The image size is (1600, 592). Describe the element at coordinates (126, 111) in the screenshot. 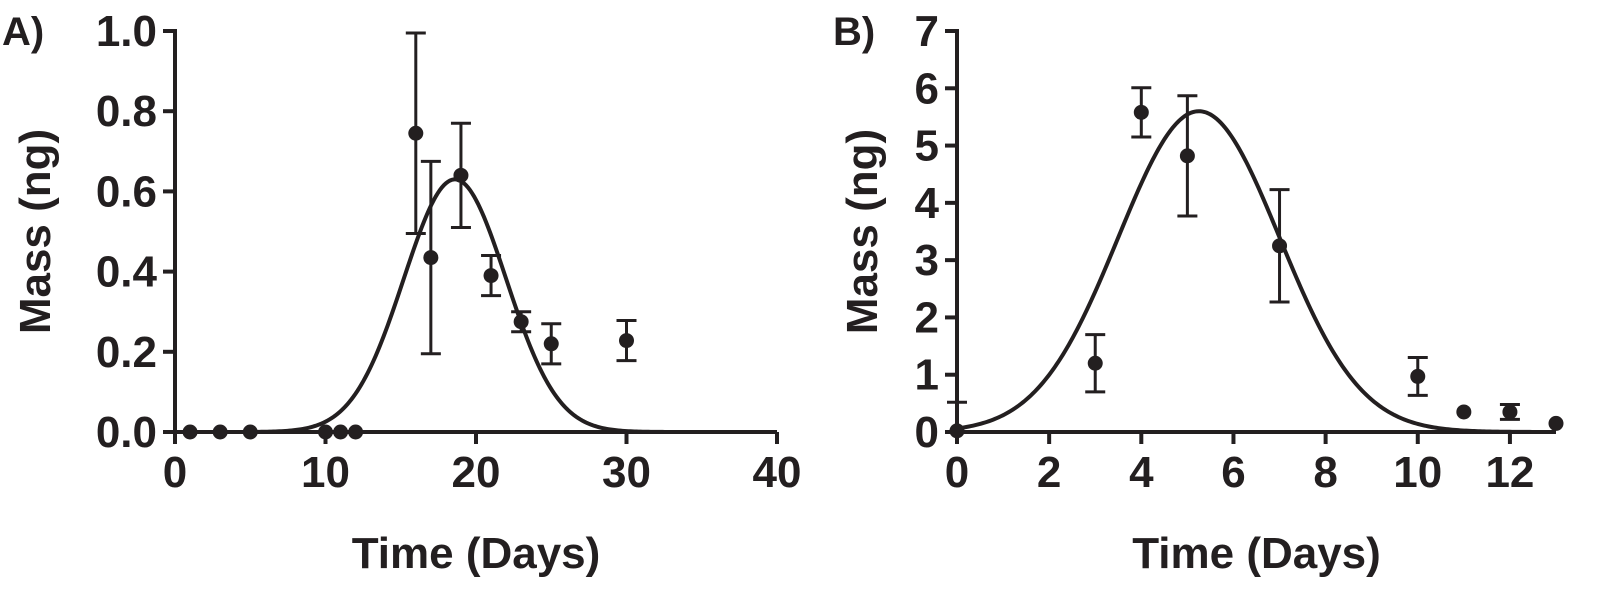

I see `y-tick-label: 0.8` at that location.